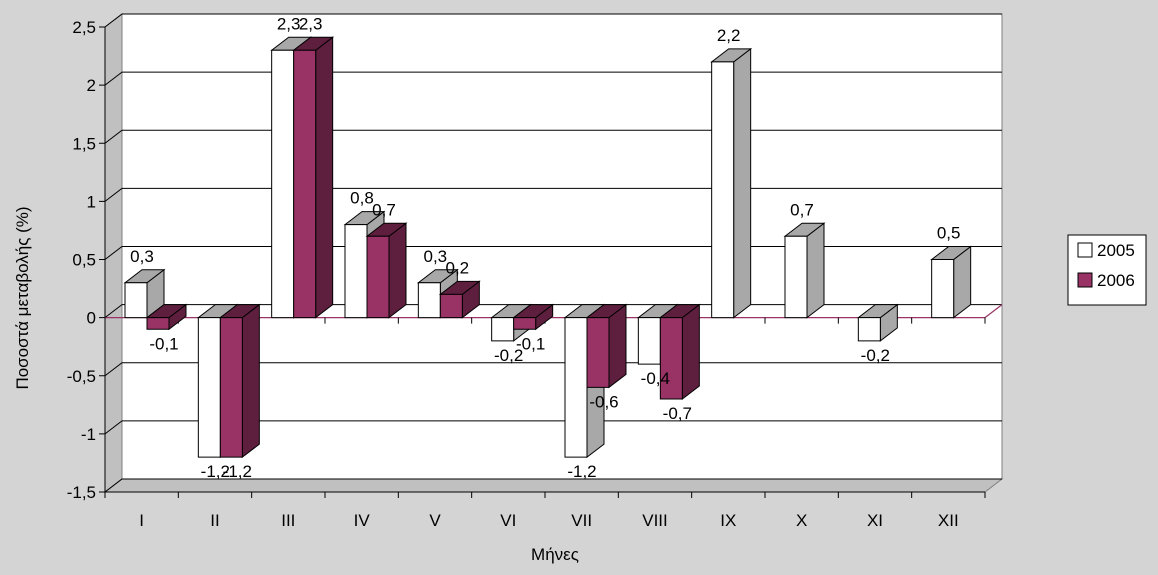 Image resolution: width=1158 pixels, height=575 pixels. Describe the element at coordinates (288, 520) in the screenshot. I see `x-tick-label: III` at that location.